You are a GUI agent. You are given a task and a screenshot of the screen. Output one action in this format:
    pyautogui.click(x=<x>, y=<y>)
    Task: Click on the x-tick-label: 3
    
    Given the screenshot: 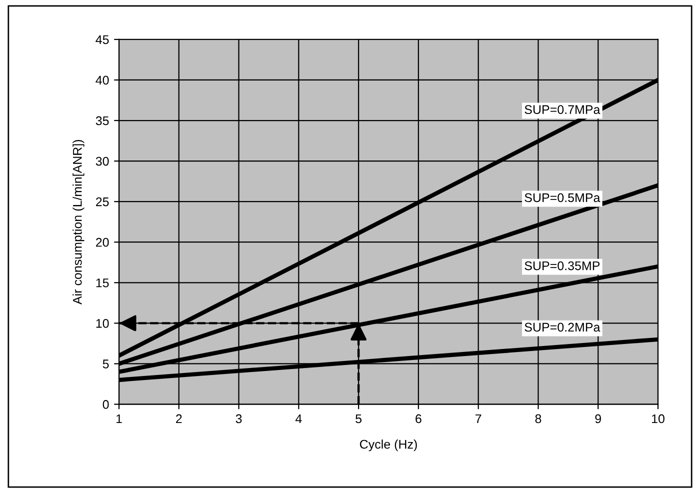 What is the action you would take?
    pyautogui.click(x=239, y=419)
    